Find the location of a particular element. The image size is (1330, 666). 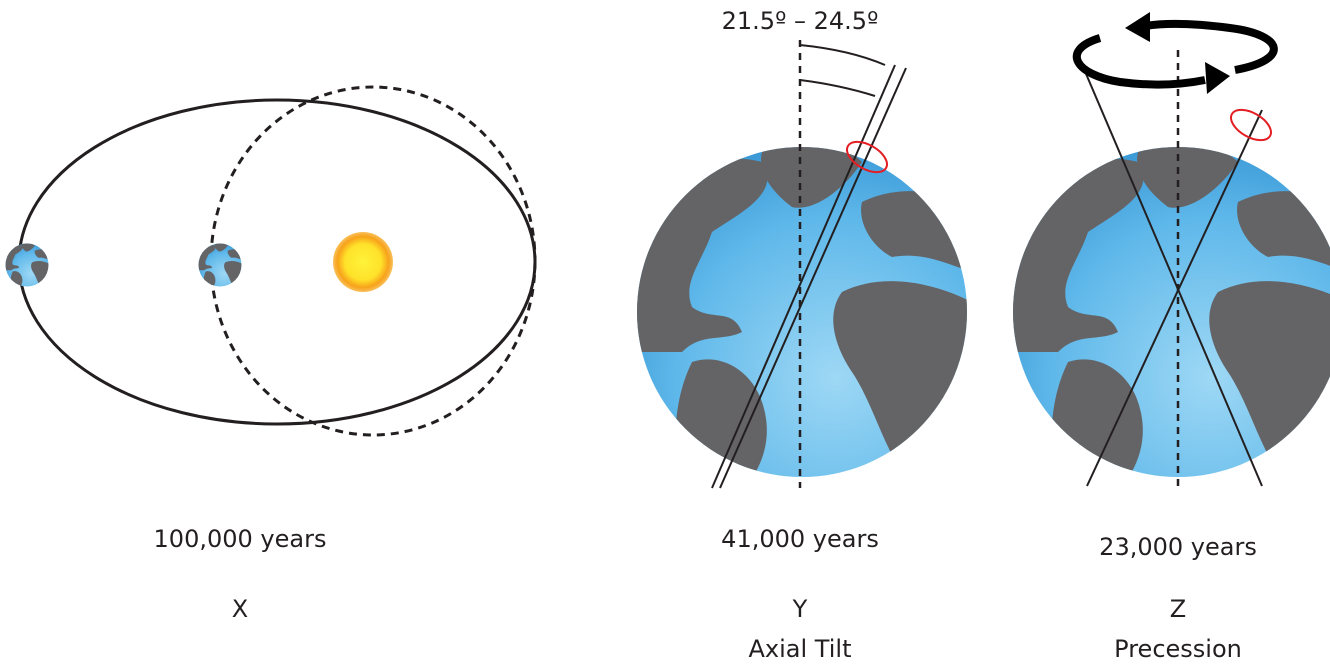

period: 100,000 years is located at coordinates (240, 539).